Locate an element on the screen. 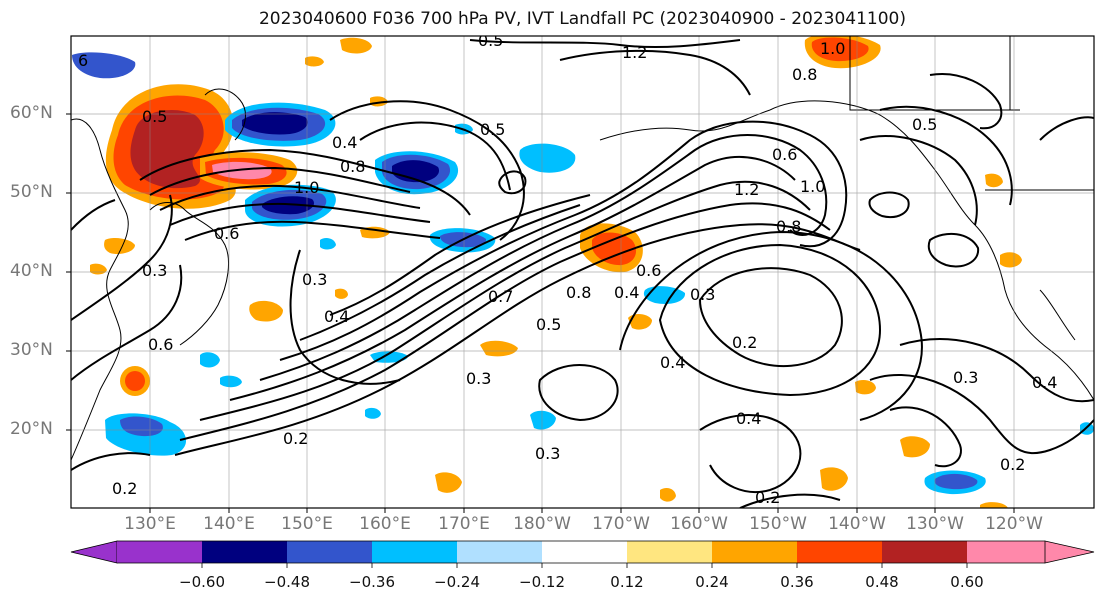 This screenshot has height=601, width=1105. lon-label: 130°E is located at coordinates (150, 524).